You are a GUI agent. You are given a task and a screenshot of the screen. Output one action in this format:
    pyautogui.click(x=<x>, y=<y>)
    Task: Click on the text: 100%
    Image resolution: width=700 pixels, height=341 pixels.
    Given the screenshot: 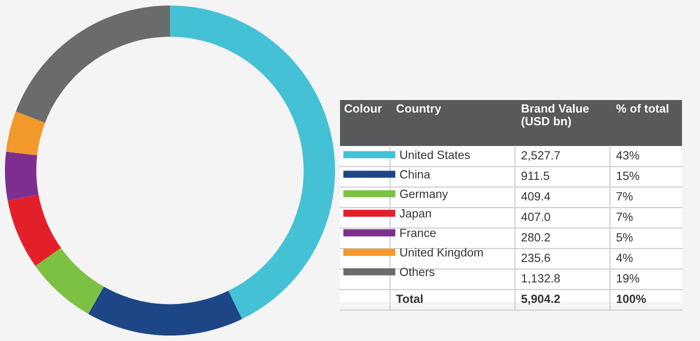 What is the action you would take?
    pyautogui.click(x=631, y=299)
    